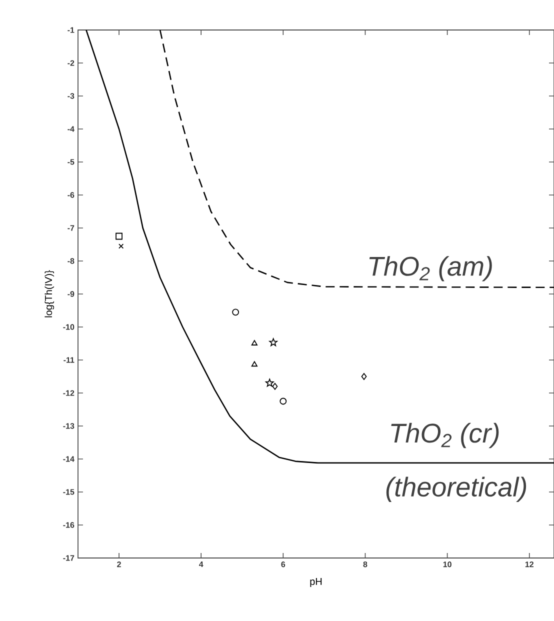  What do you see at coordinates (71, 30) in the screenshot?
I see `y-tick-label: -1` at bounding box center [71, 30].